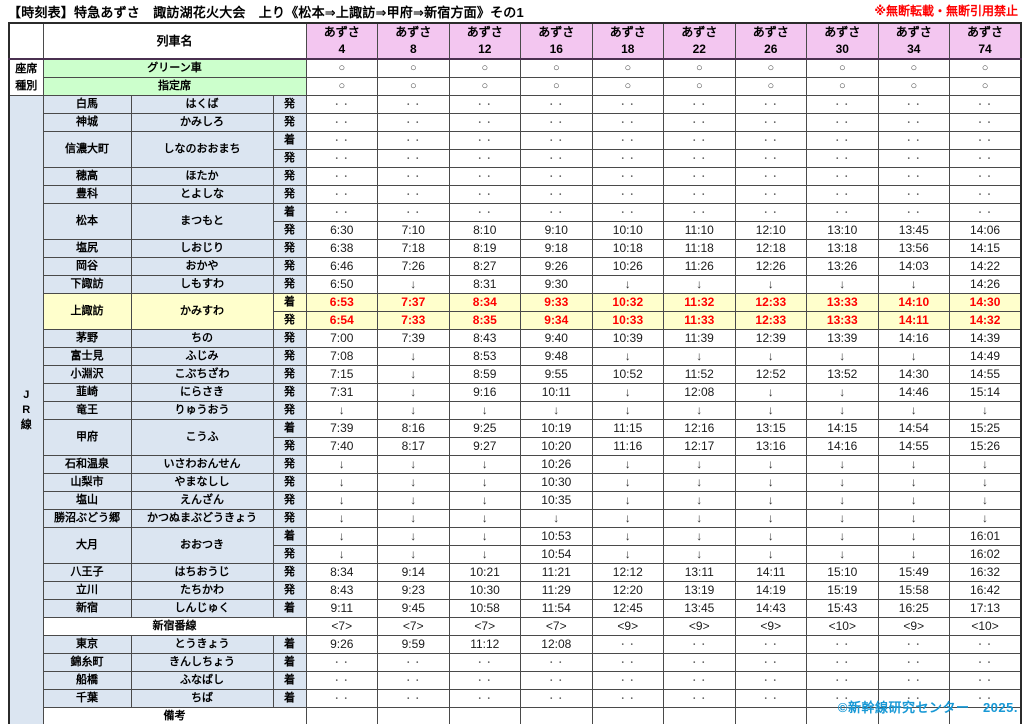 This screenshot has height=724, width=1024. Describe the element at coordinates (628, 590) in the screenshot. I see `time-cell: 12:20` at that location.